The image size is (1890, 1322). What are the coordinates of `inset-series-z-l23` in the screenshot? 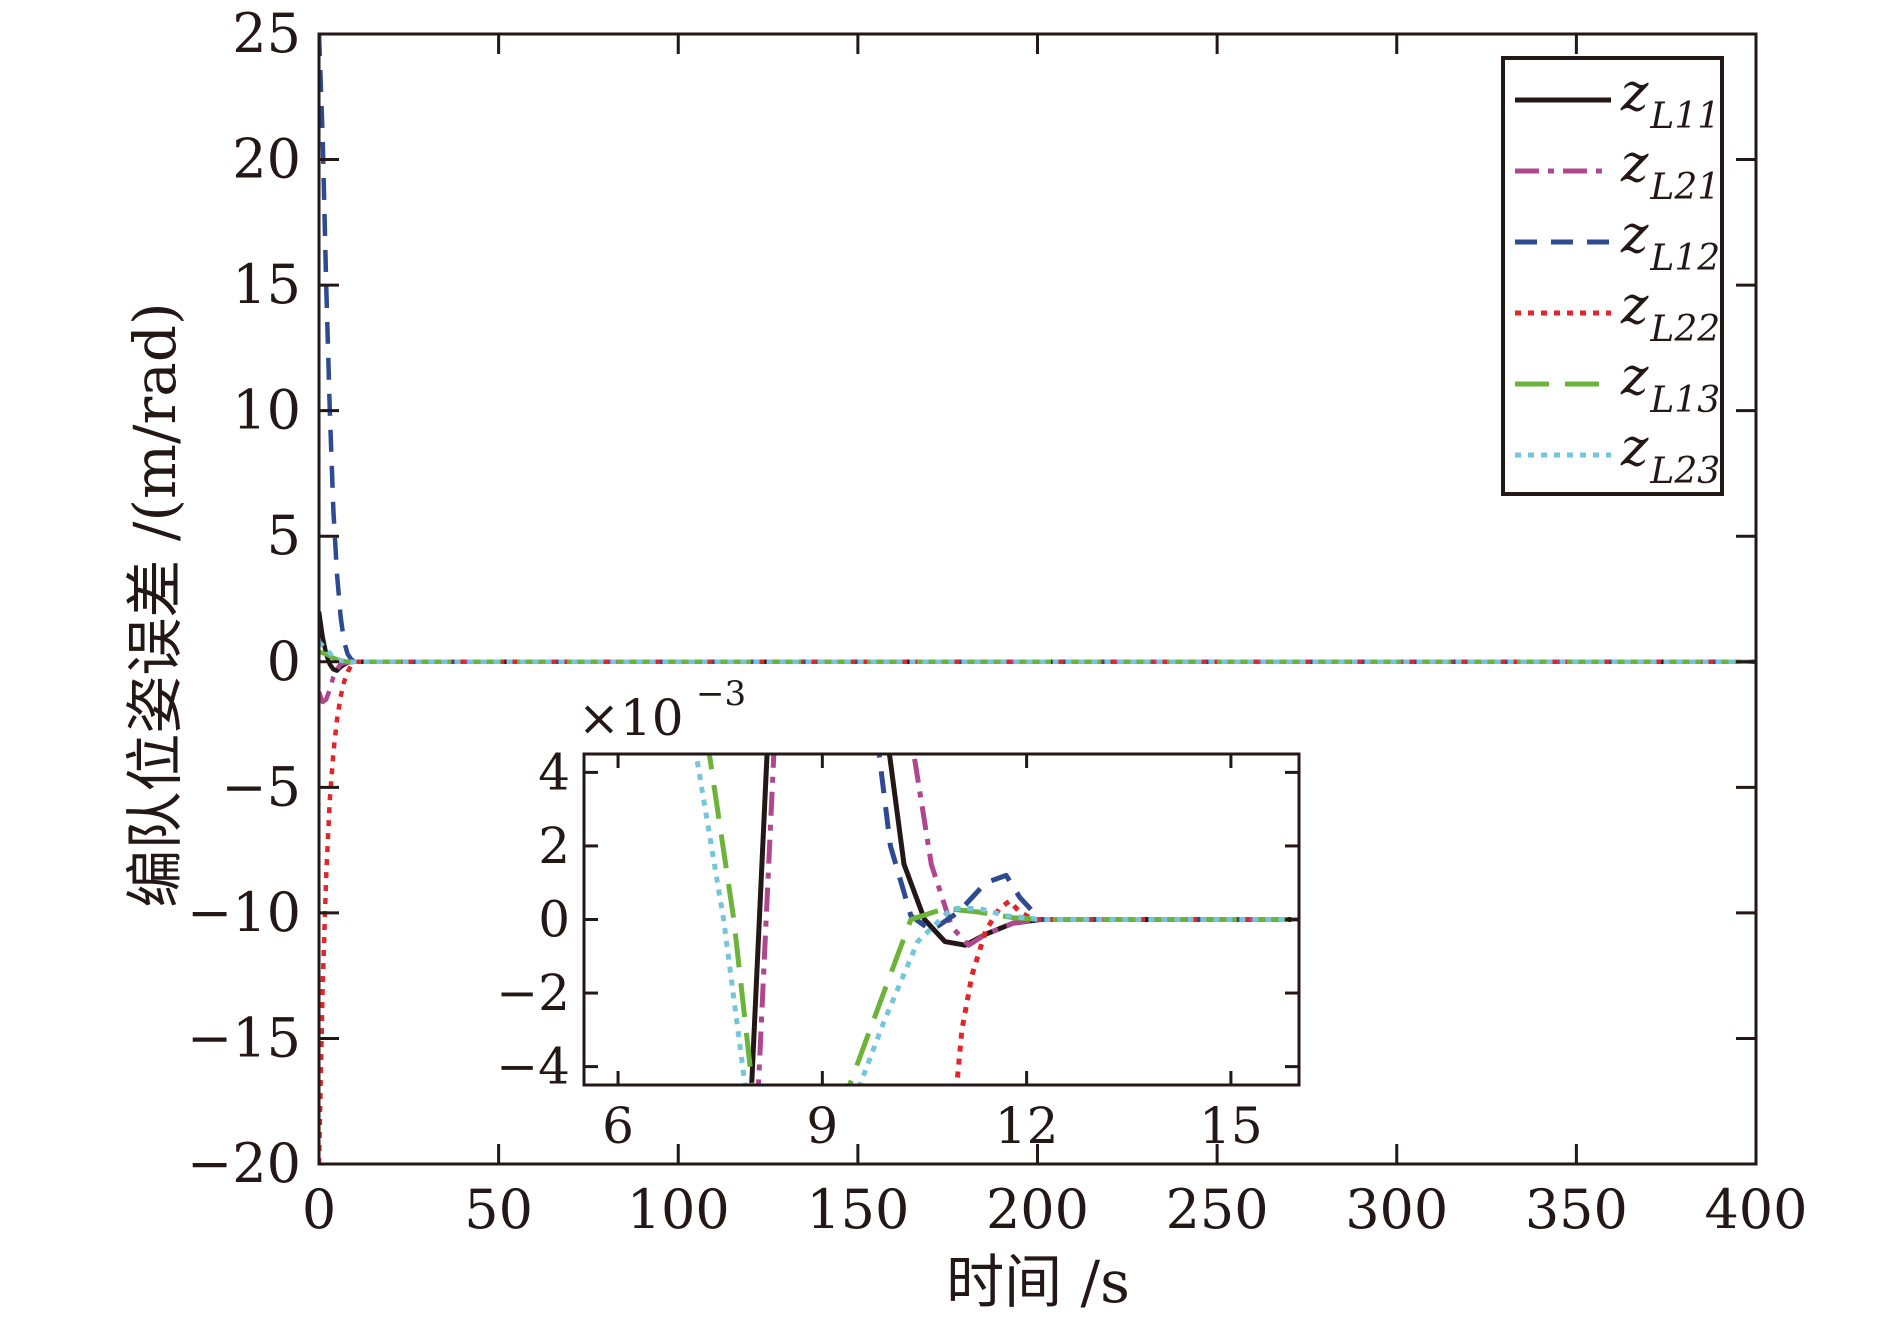 It's located at (996, 919).